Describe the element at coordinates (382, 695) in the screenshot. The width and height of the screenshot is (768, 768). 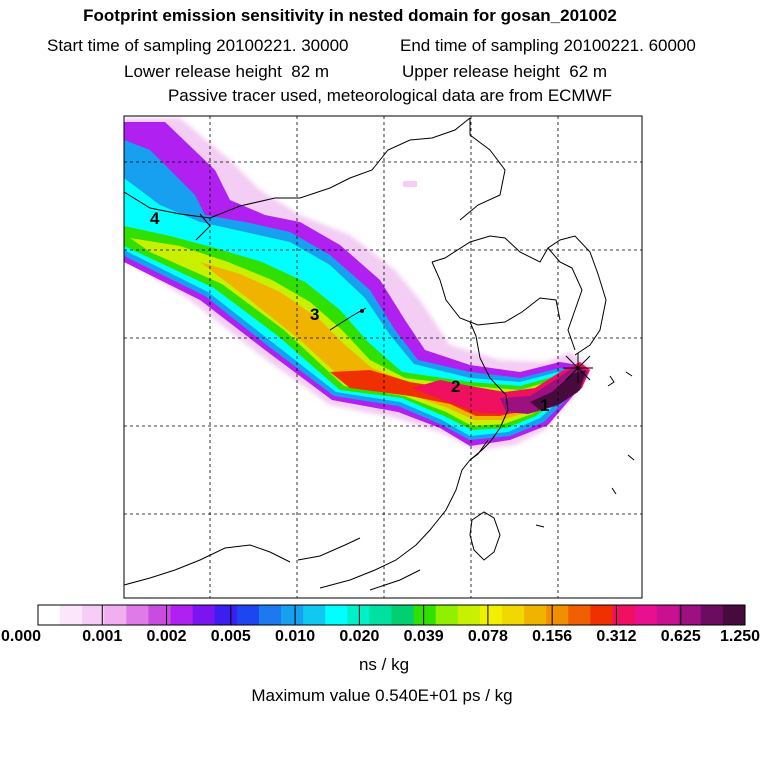
I see `maximum-value: Maximum value 0.540E+01 ps / kg` at that location.